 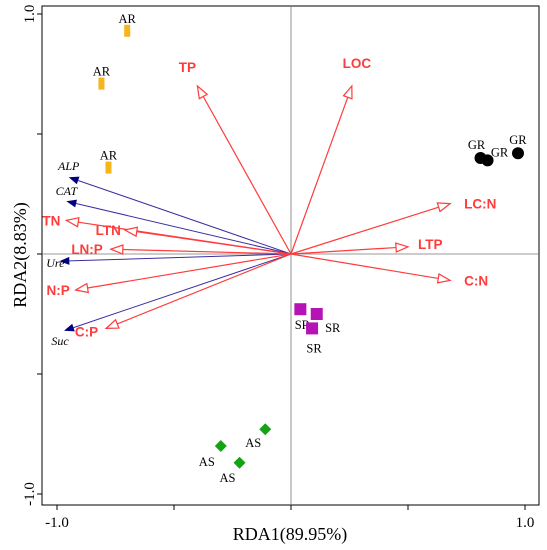 What do you see at coordinates (187, 67) in the screenshot?
I see `env-label-tp: TP` at bounding box center [187, 67].